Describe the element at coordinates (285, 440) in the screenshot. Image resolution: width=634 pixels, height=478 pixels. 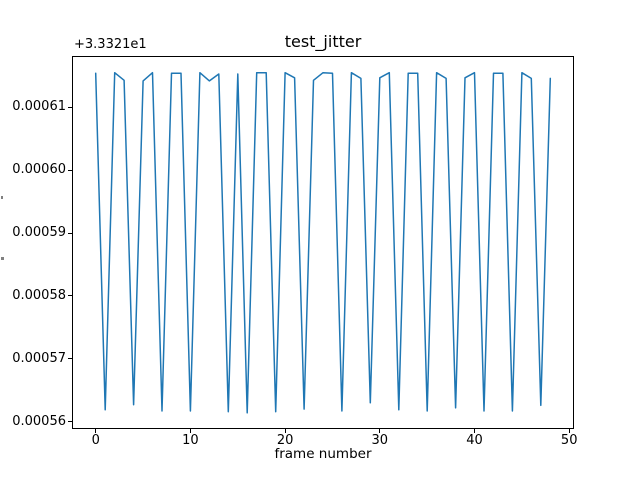
I see `x-tick-label: 20` at that location.